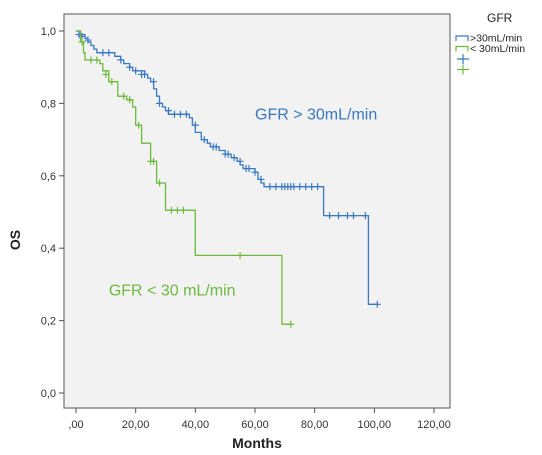 This screenshot has width=542, height=455. Describe the element at coordinates (497, 49) in the screenshot. I see `legend-label: < 30mL/min` at that location.